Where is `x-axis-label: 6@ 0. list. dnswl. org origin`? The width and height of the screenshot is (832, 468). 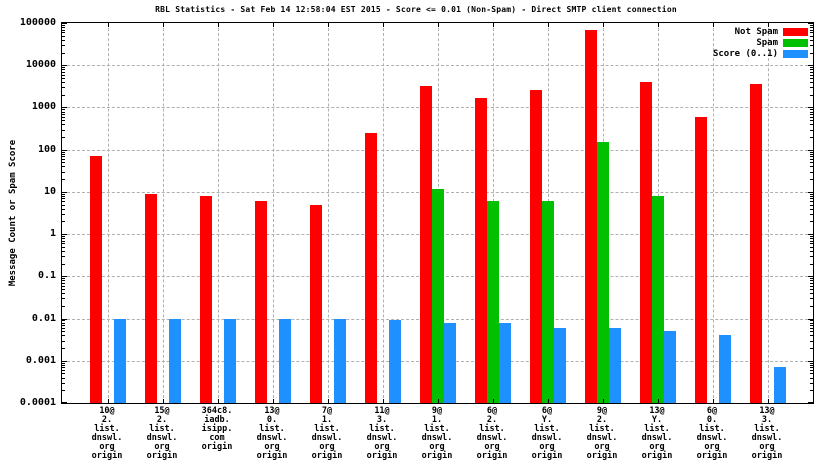 x-axis-label: 6@ 0. list. dnswl. org origin is located at coordinates (712, 433).